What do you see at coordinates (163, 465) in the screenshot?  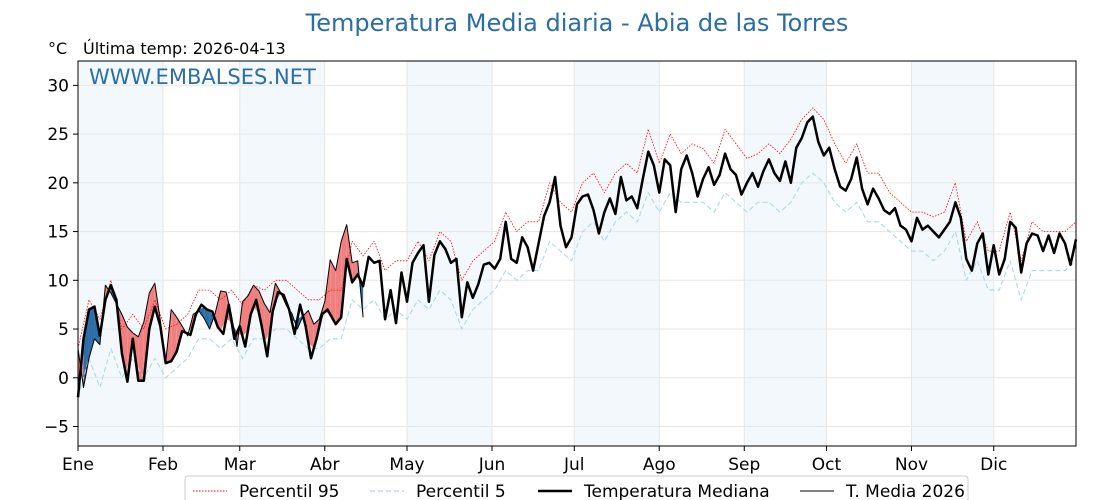 I see `x-tick-label: Feb` at bounding box center [163, 465].